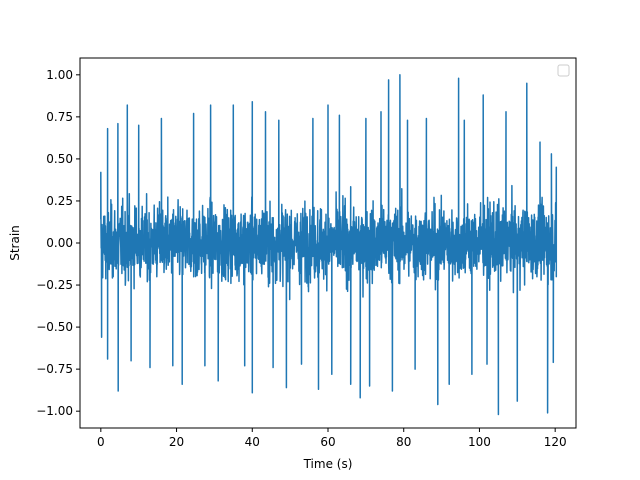  Describe the element at coordinates (54, 285) in the screenshot. I see `y-tick-label: −0.25` at that location.